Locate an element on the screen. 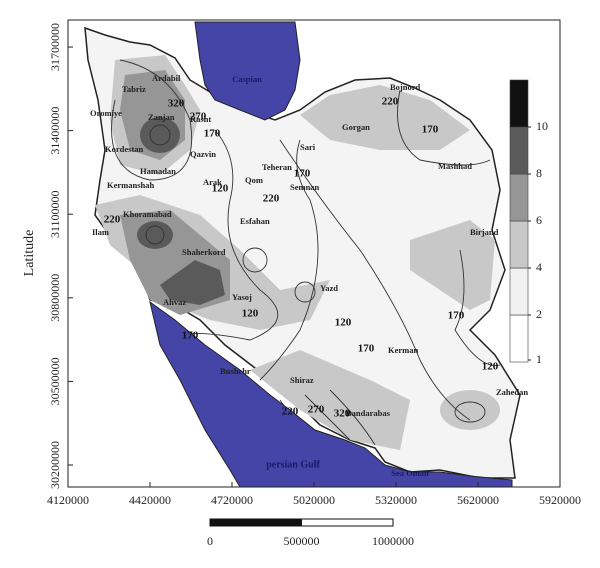  city-label: Semnan is located at coordinates (305, 187).